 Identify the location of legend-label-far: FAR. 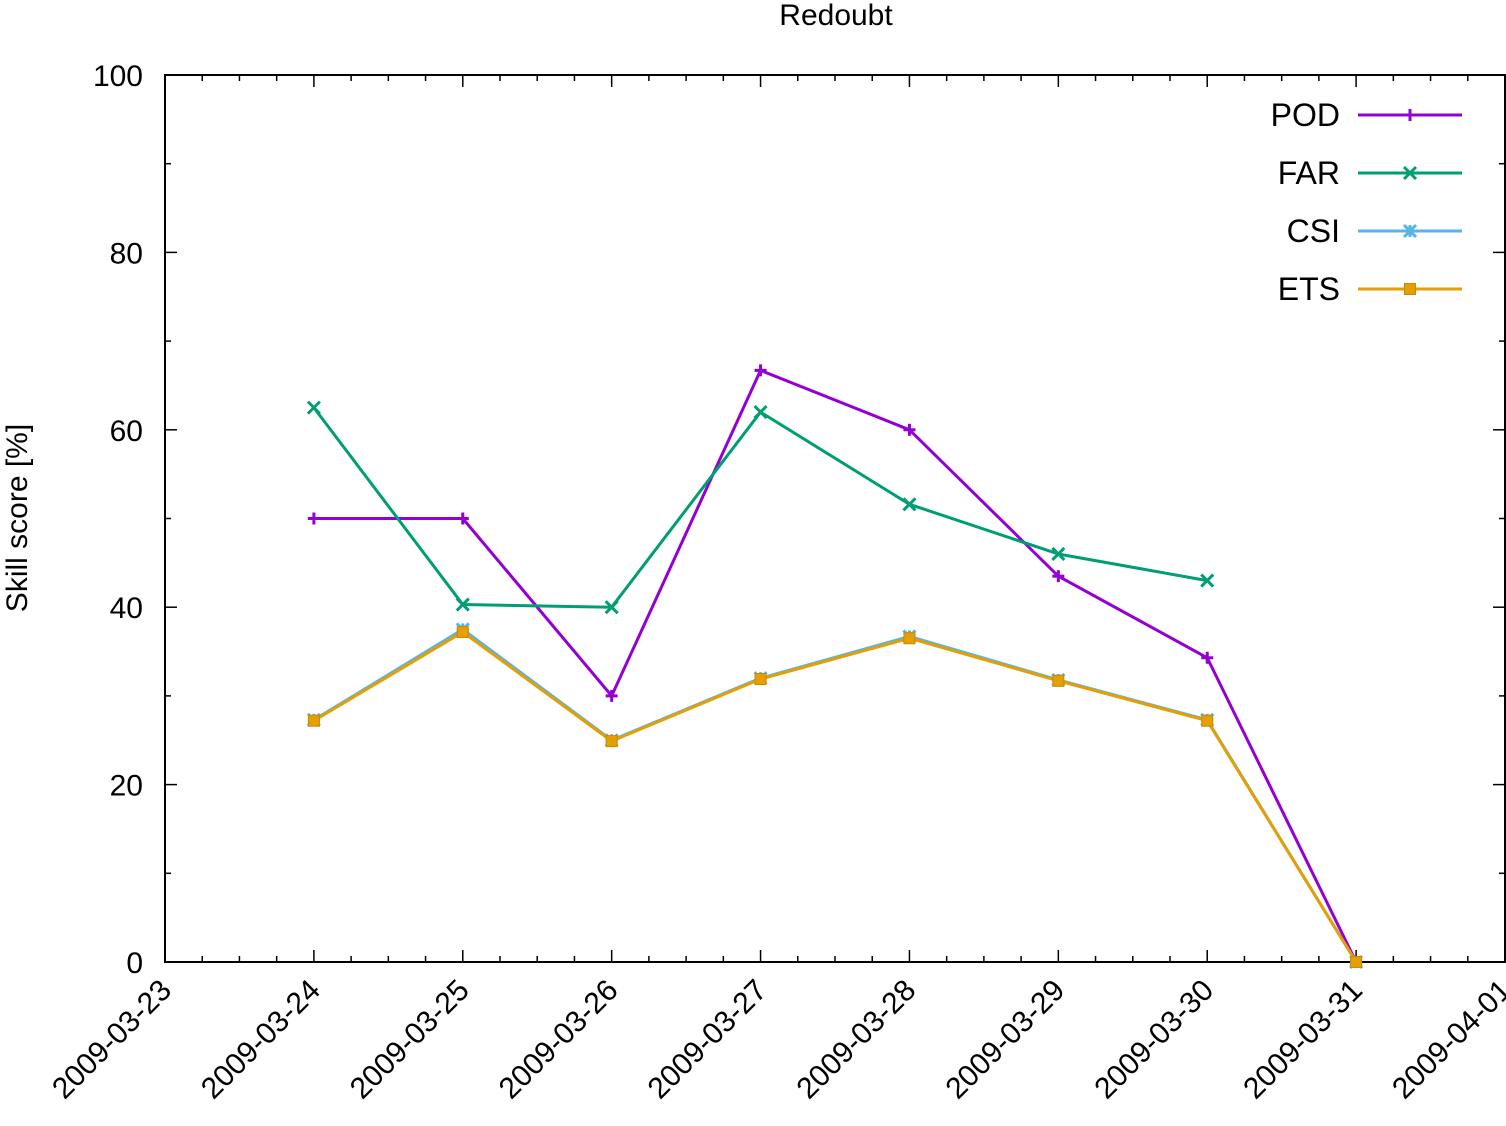
(1309, 173).